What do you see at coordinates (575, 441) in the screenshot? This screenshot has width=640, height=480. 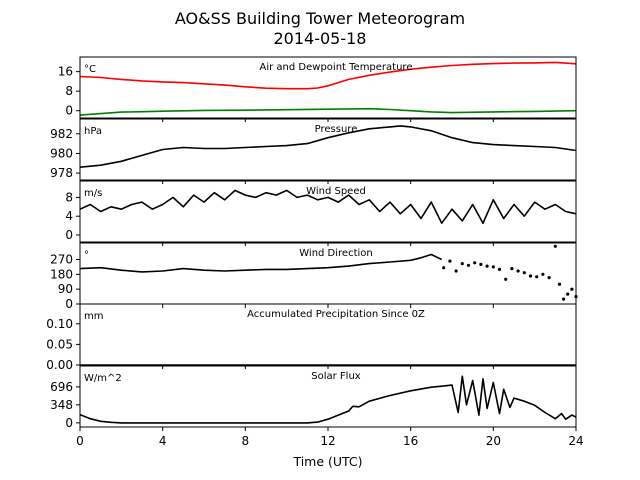 I see `x-tick-label: 24` at bounding box center [575, 441].